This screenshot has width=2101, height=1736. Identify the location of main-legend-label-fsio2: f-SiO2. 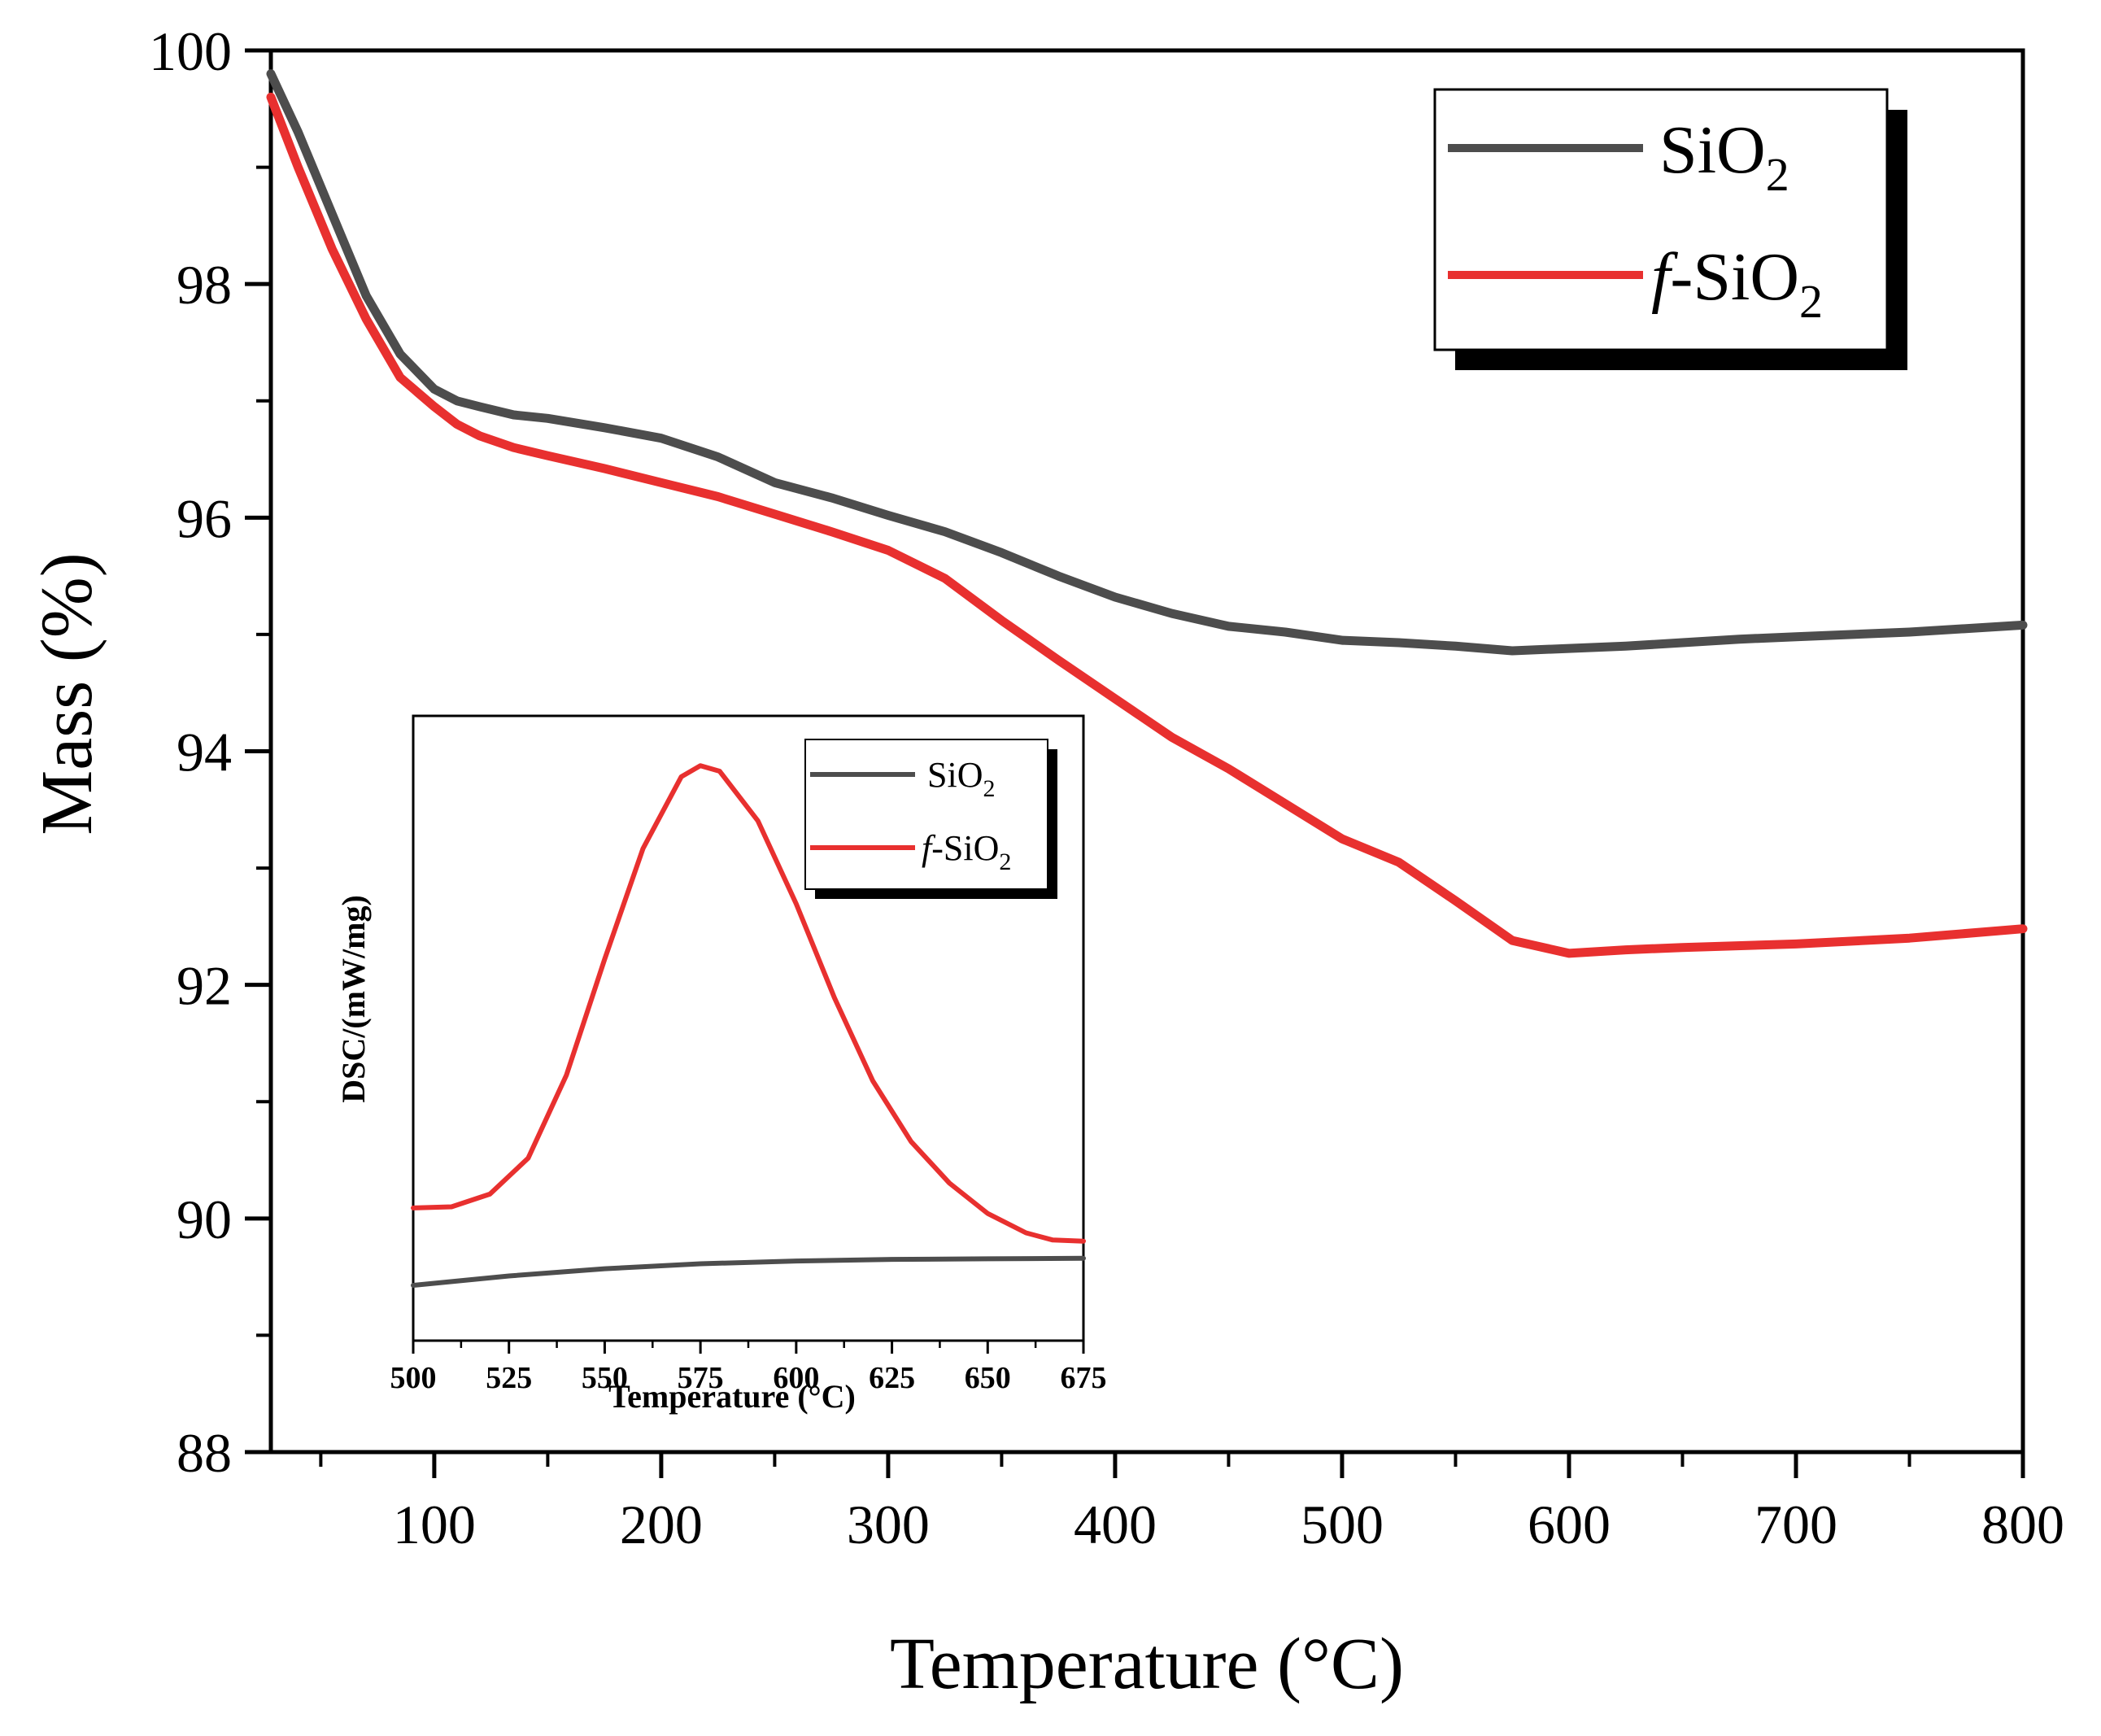
(1737, 283).